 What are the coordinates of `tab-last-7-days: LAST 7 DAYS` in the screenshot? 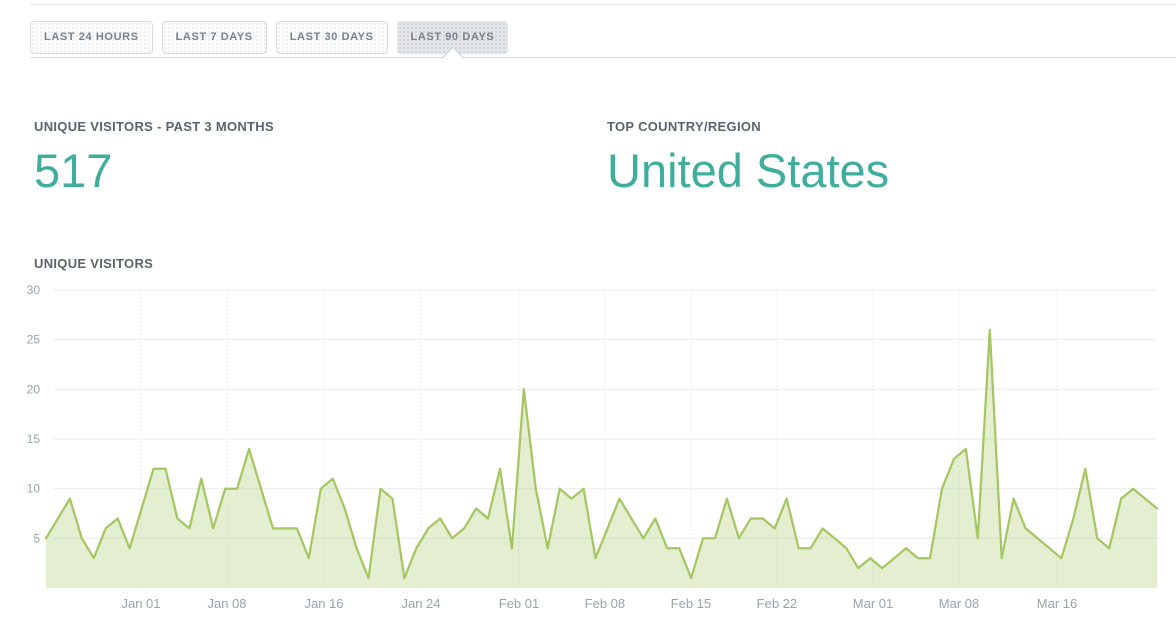 It's located at (214, 37).